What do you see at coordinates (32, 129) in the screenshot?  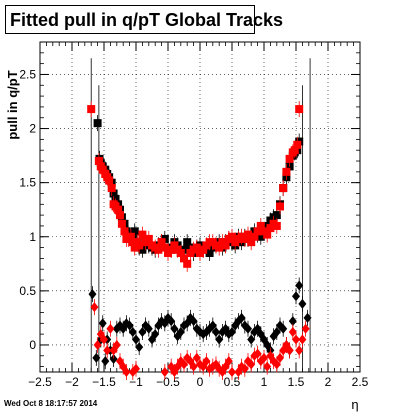 I see `y-tick-label: 2` at bounding box center [32, 129].